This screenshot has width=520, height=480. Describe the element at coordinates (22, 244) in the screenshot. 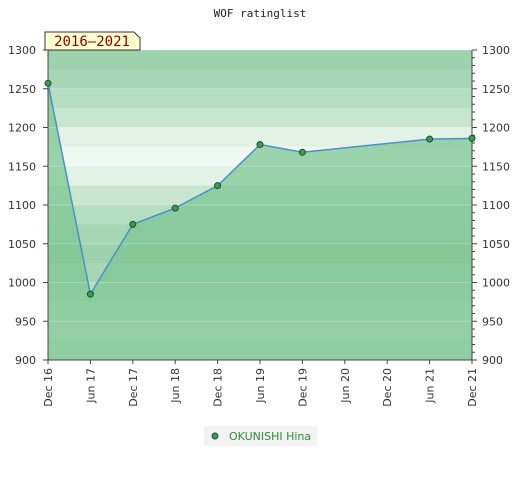

I see `y-tick-label-left: 1050` at that location.